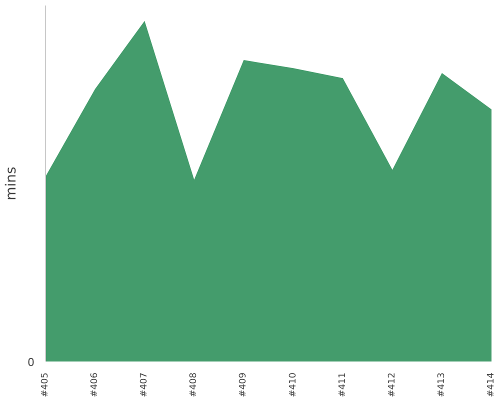  What do you see at coordinates (31, 362) in the screenshot?
I see `annotation: 0` at bounding box center [31, 362].